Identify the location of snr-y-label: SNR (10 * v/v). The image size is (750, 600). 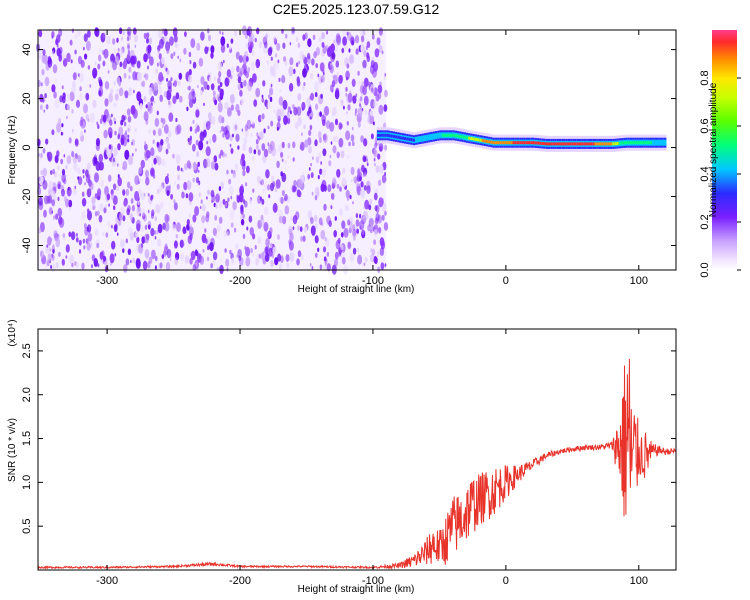
(12, 450).